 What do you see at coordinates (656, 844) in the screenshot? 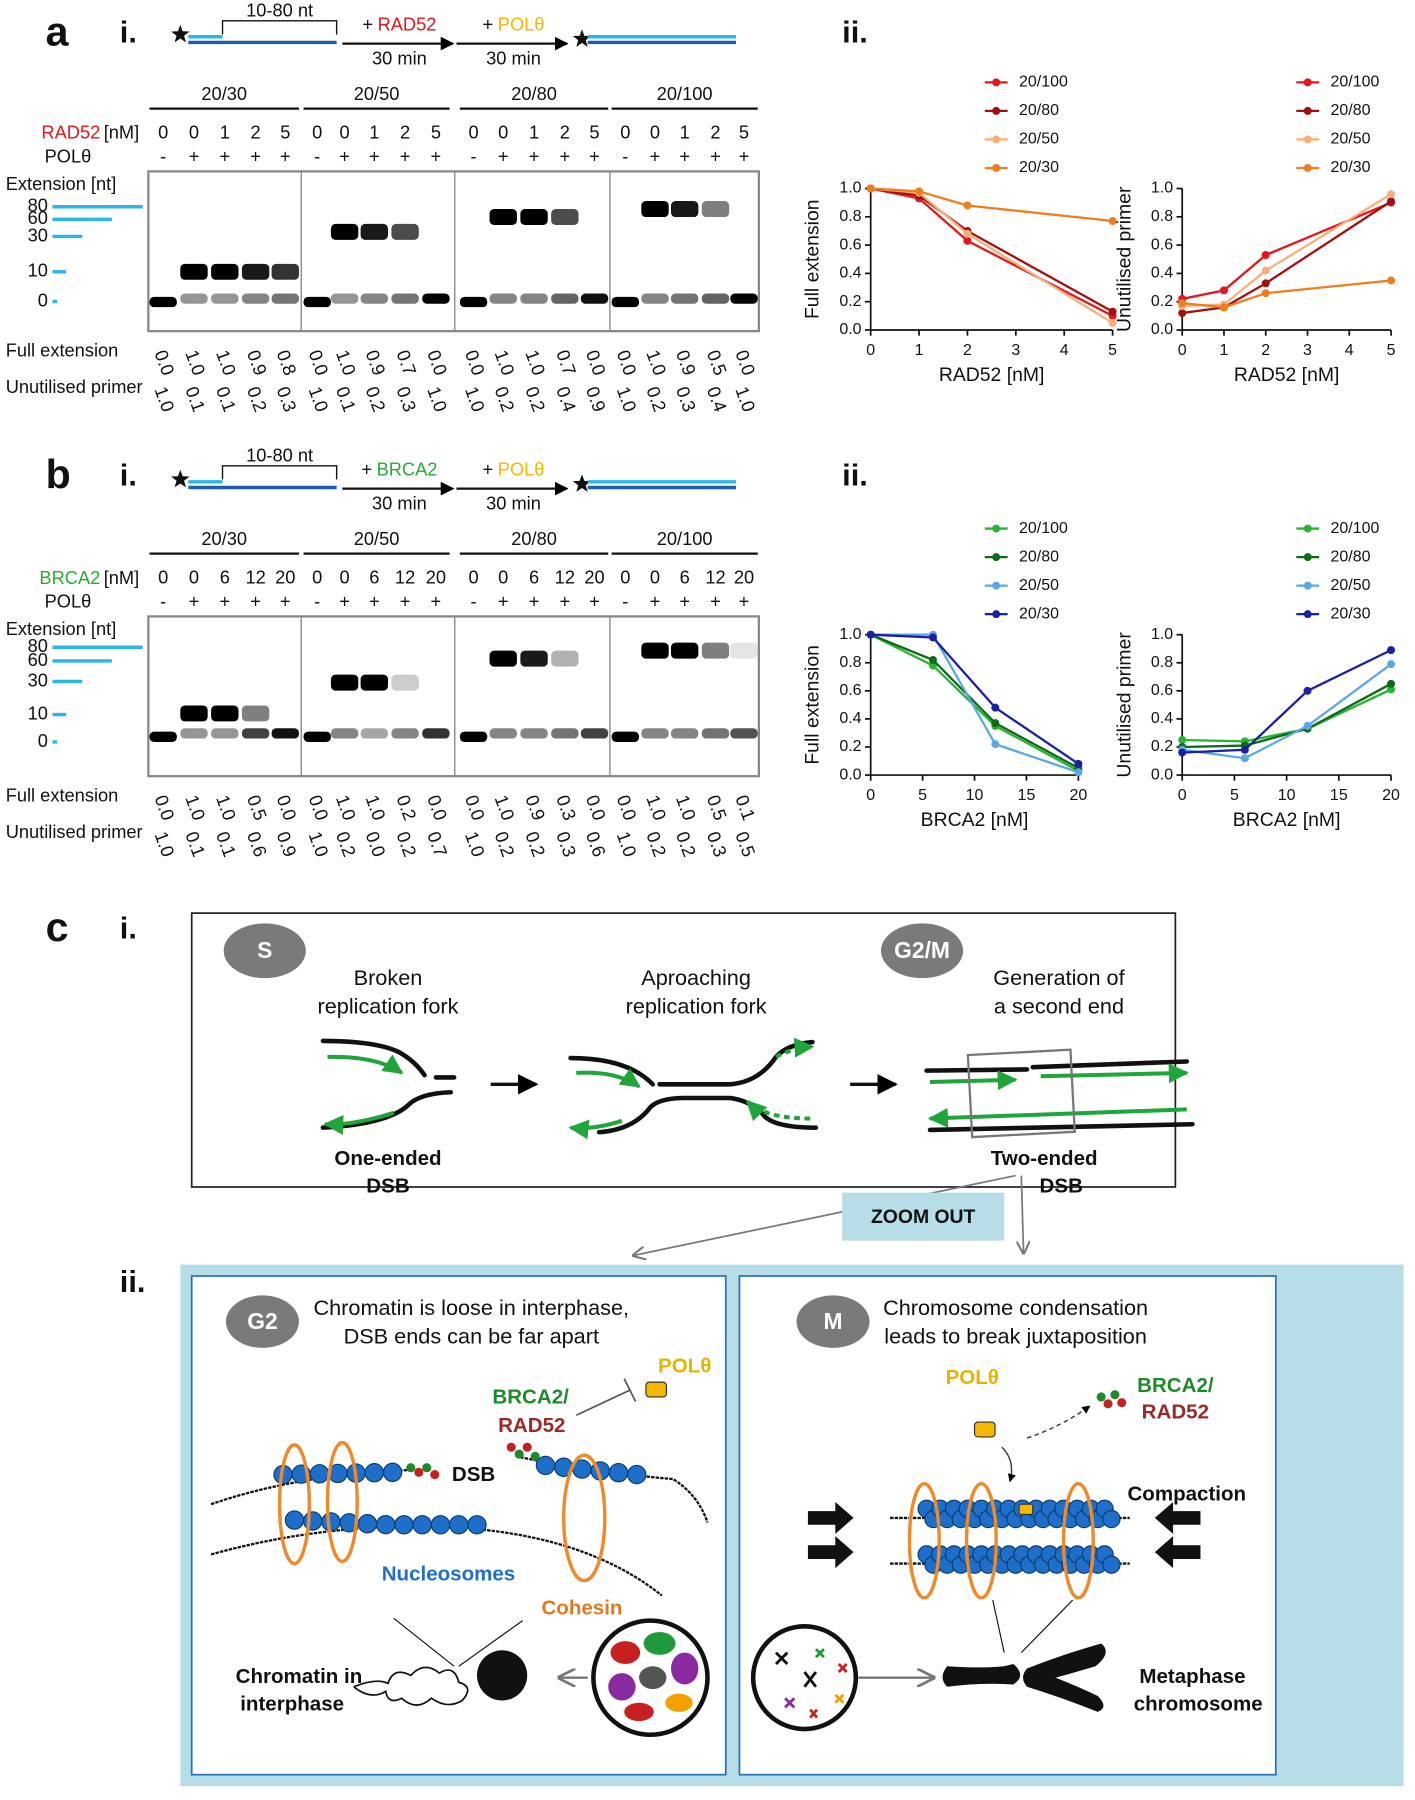
I see `quantification: 0.2` at bounding box center [656, 844].